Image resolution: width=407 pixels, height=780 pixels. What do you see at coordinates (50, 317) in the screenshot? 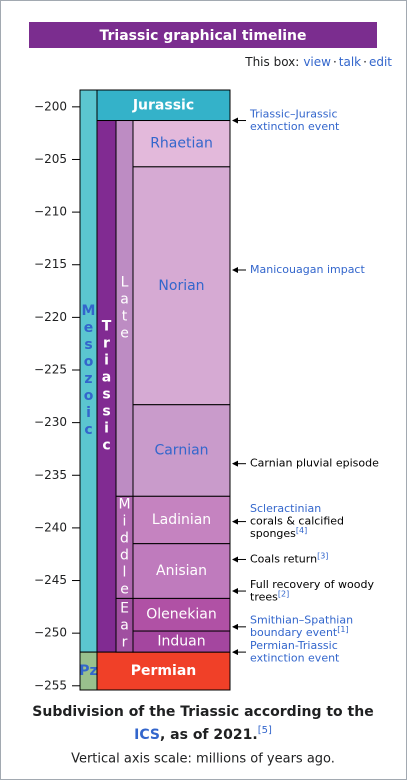
I see `y-tick-label: −220` at bounding box center [50, 317].